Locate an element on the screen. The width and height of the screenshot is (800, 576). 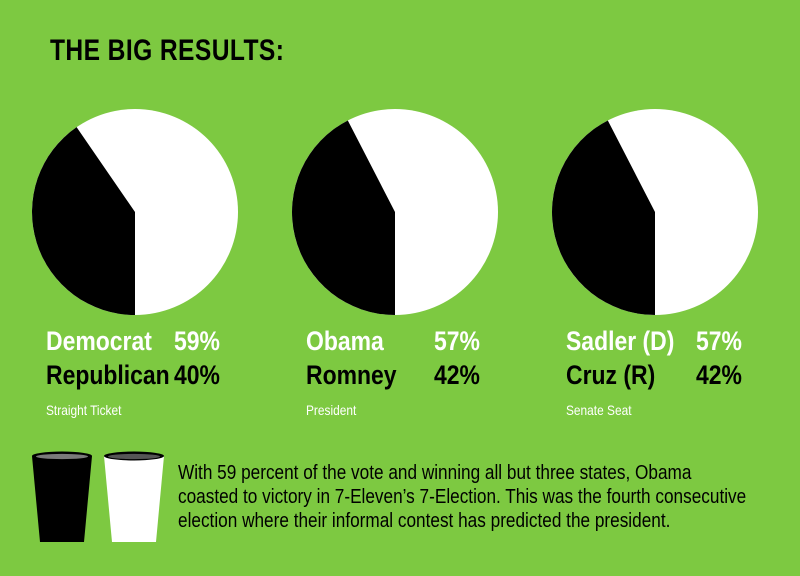
legend-president: Obama 57% Romney 42% is located at coordinates (406, 358).